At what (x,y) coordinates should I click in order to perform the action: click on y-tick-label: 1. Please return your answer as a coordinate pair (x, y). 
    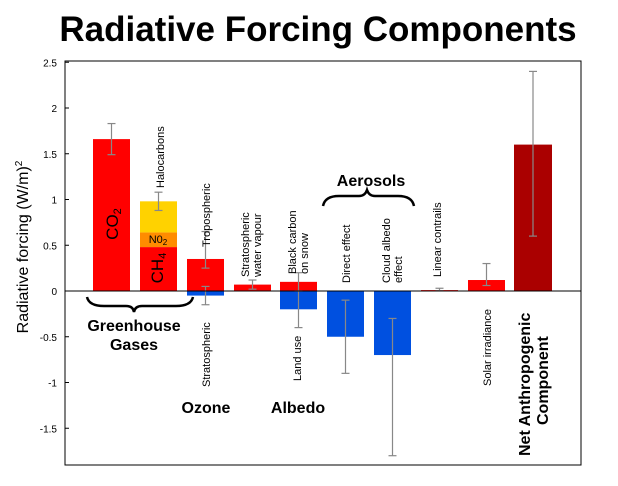
    Looking at the image, I should click on (54, 201).